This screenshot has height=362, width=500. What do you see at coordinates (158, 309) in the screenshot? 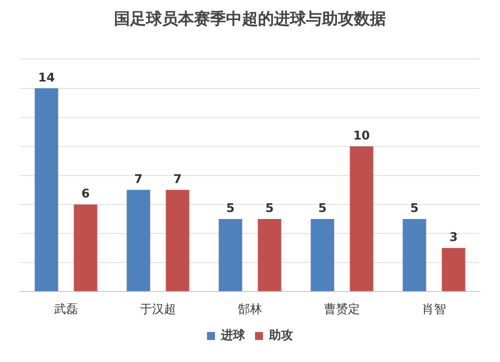
I see `x-tick-label: 于汉超` at bounding box center [158, 309].